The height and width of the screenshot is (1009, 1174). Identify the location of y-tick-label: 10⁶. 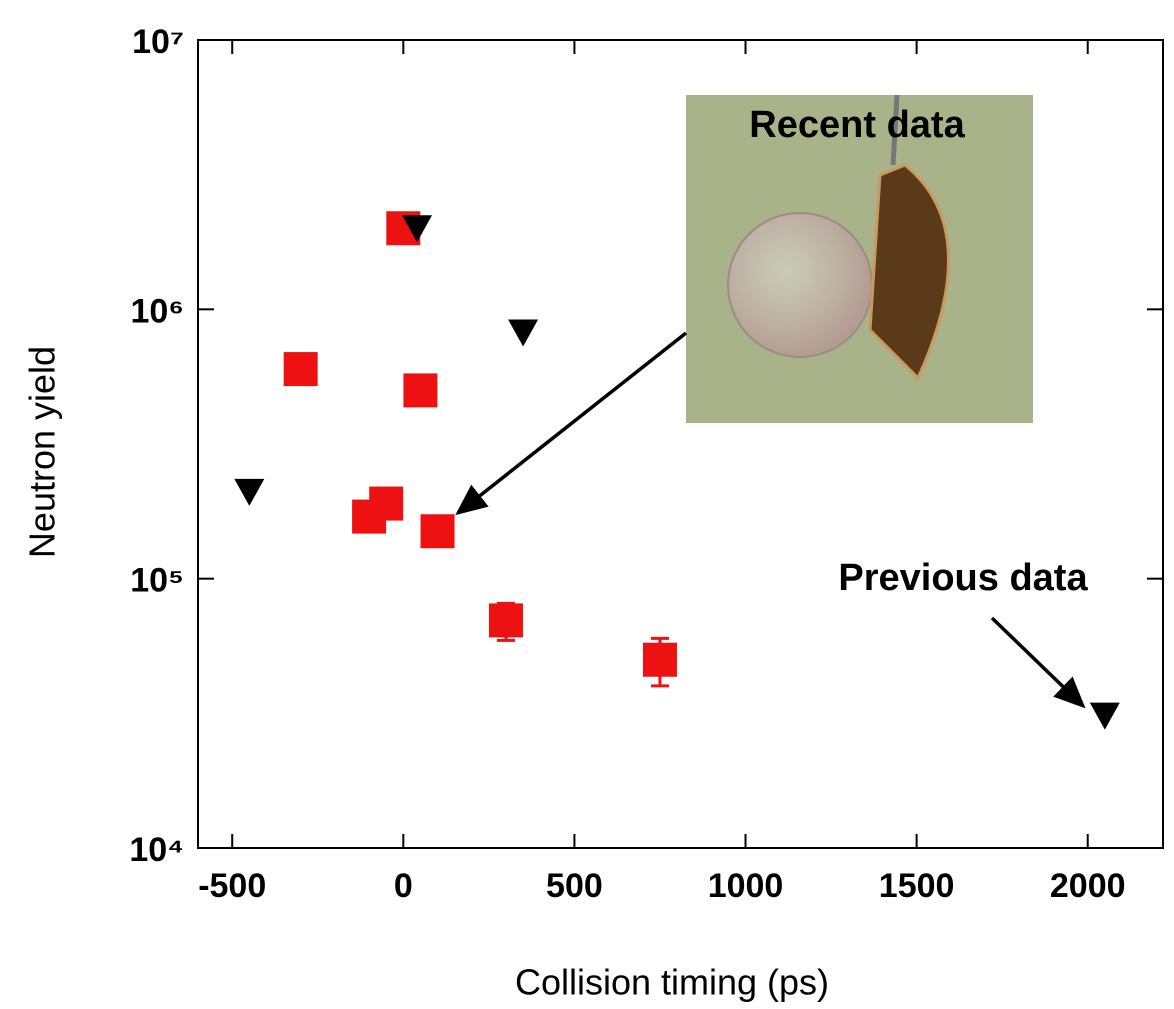
(157, 311).